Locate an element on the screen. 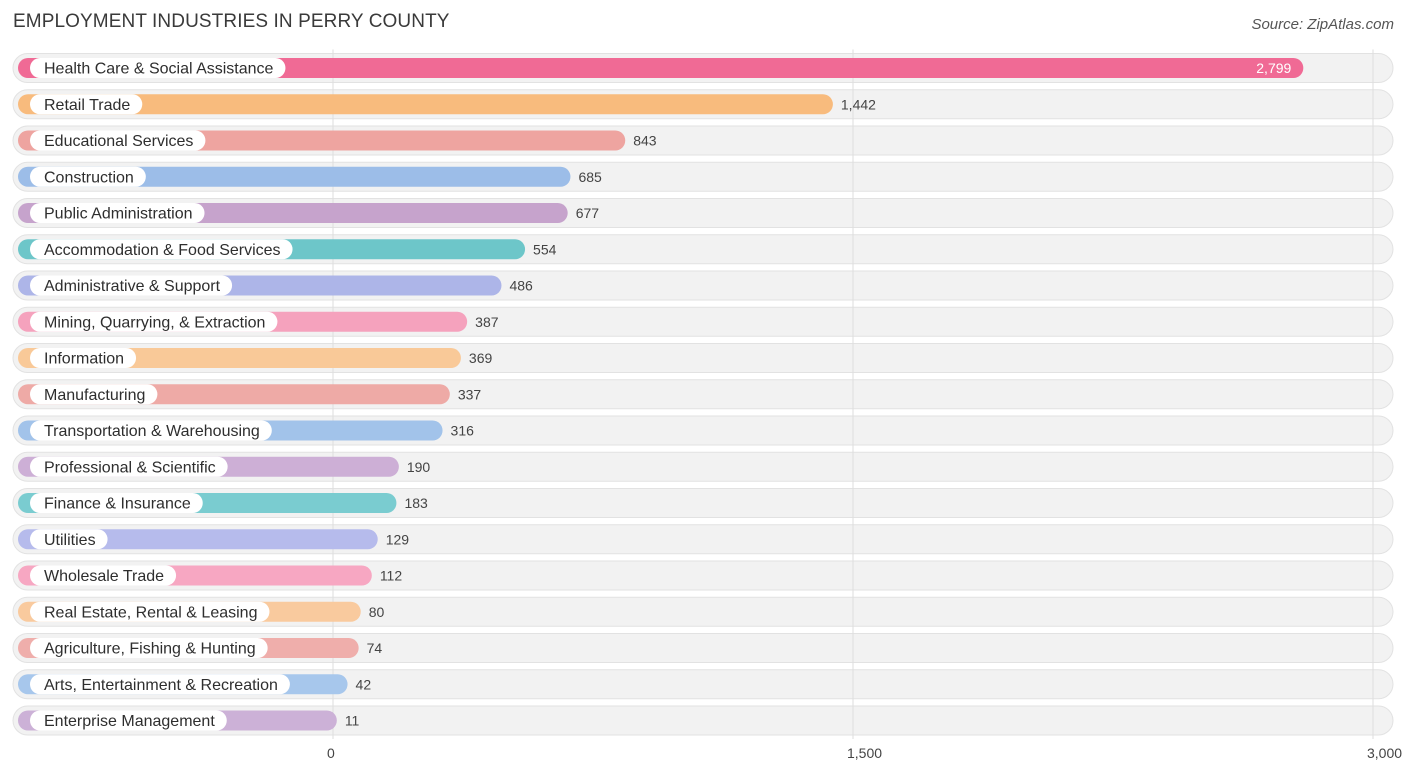  value-label: 337 is located at coordinates (470, 394).